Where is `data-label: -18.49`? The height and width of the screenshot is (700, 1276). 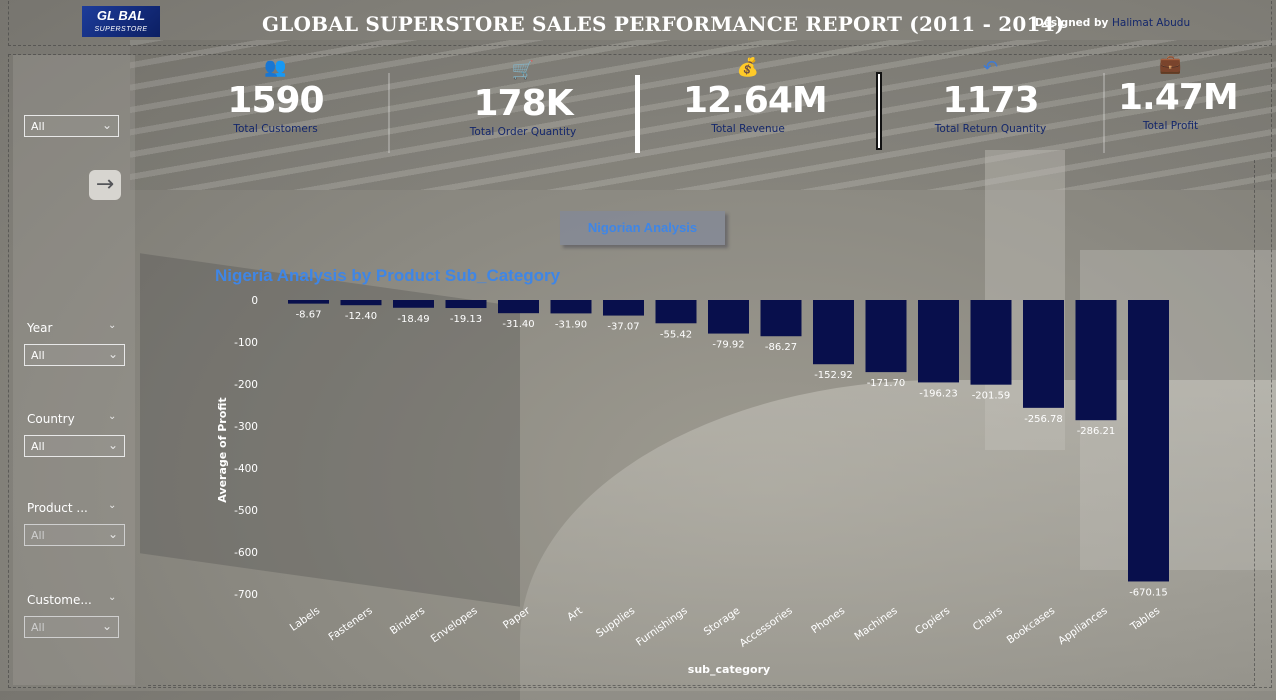
data-label: -18.49 is located at coordinates (413, 319).